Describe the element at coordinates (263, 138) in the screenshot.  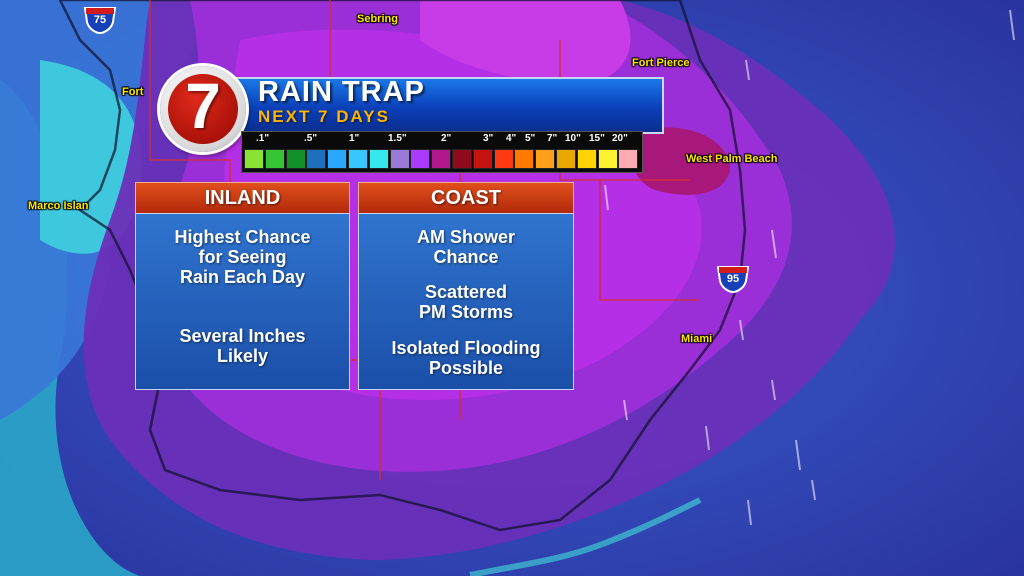
I see `legend-tick-label: .1"` at that location.